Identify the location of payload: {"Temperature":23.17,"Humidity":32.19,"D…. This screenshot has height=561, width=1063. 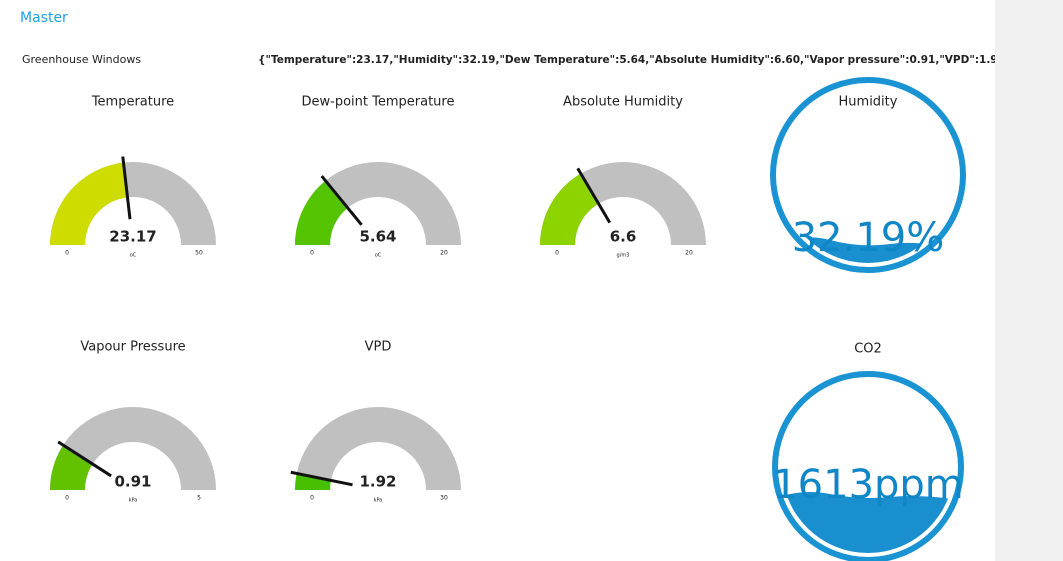
(660, 60).